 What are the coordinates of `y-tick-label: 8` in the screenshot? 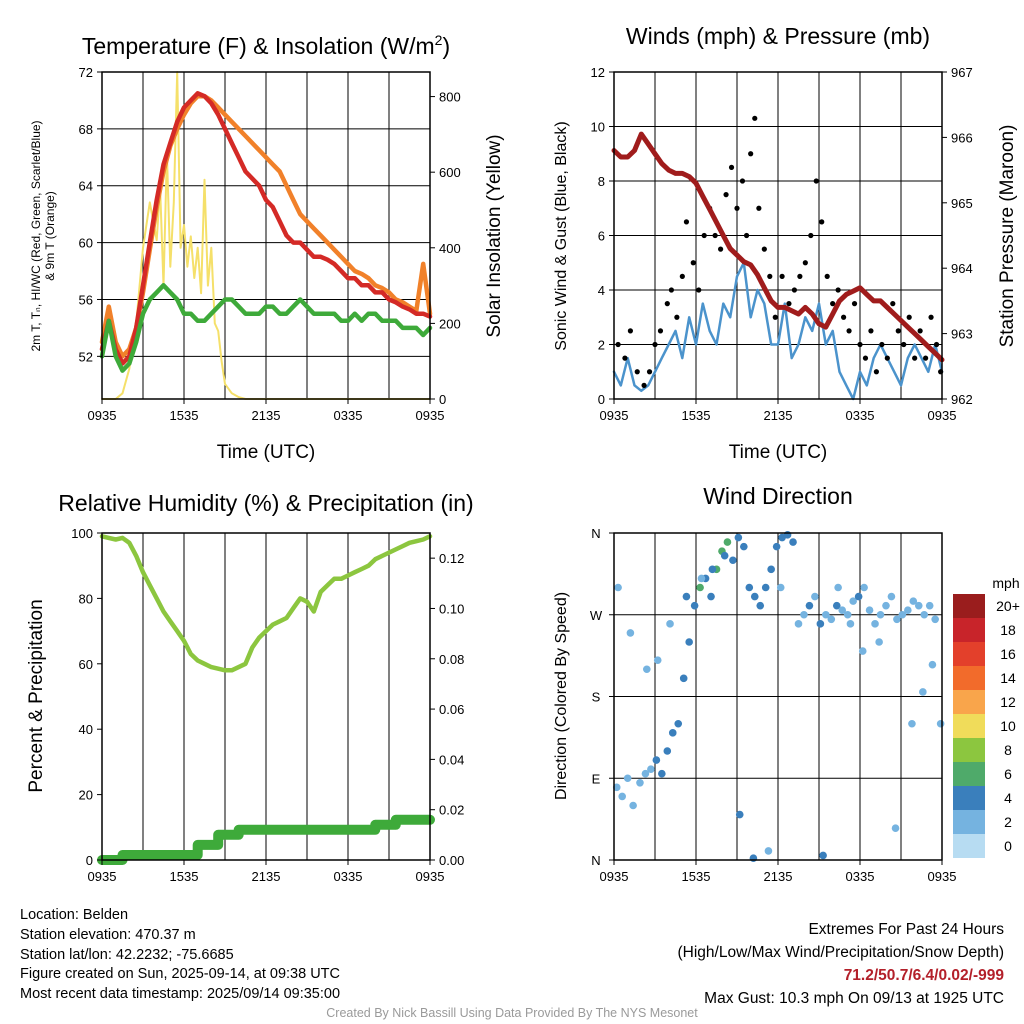 It's located at (601, 181).